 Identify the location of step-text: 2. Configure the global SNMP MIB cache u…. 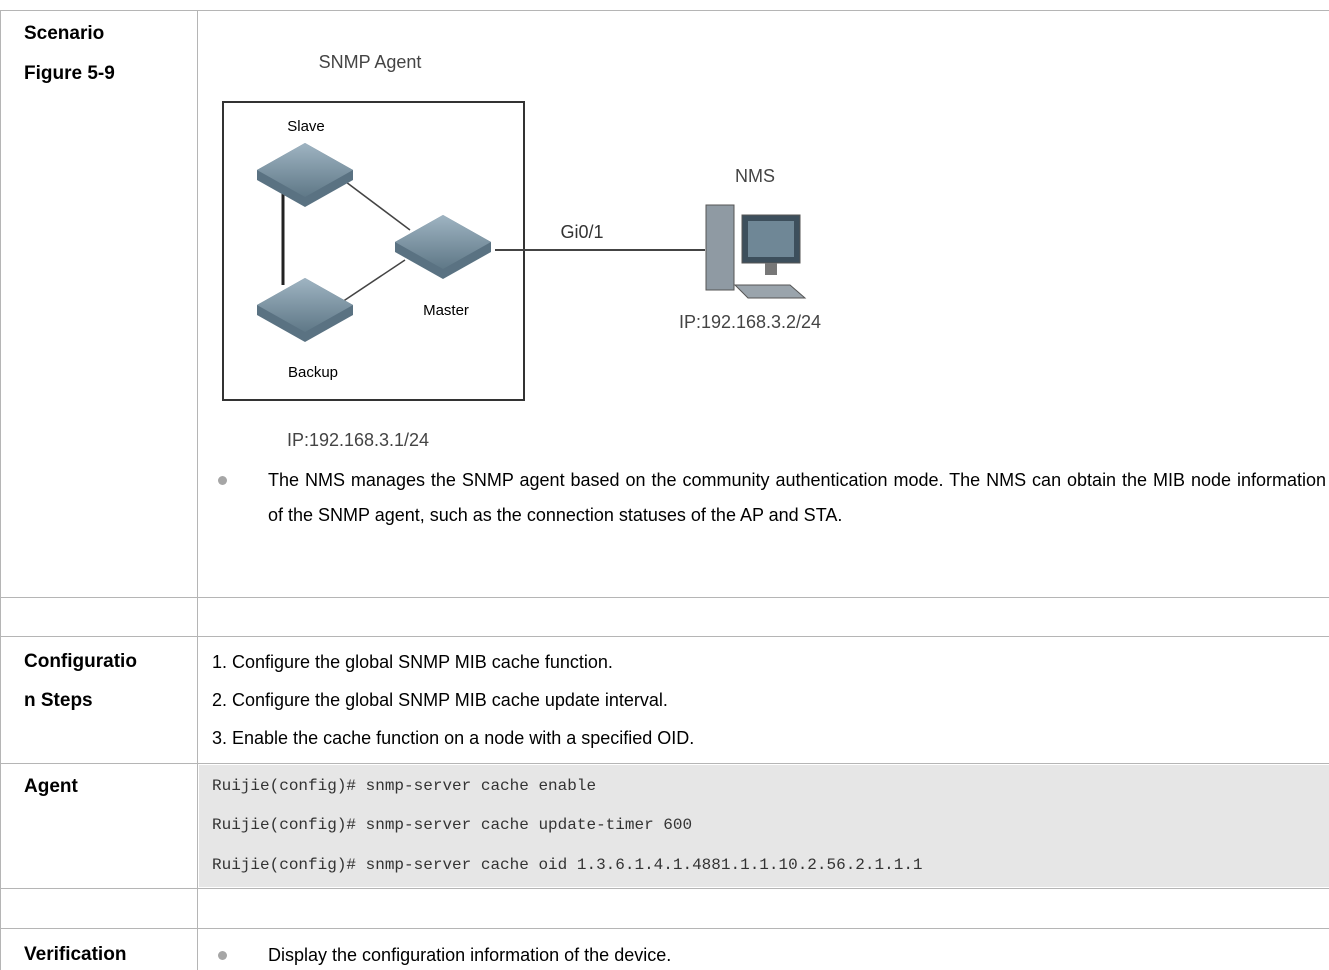
(440, 700).